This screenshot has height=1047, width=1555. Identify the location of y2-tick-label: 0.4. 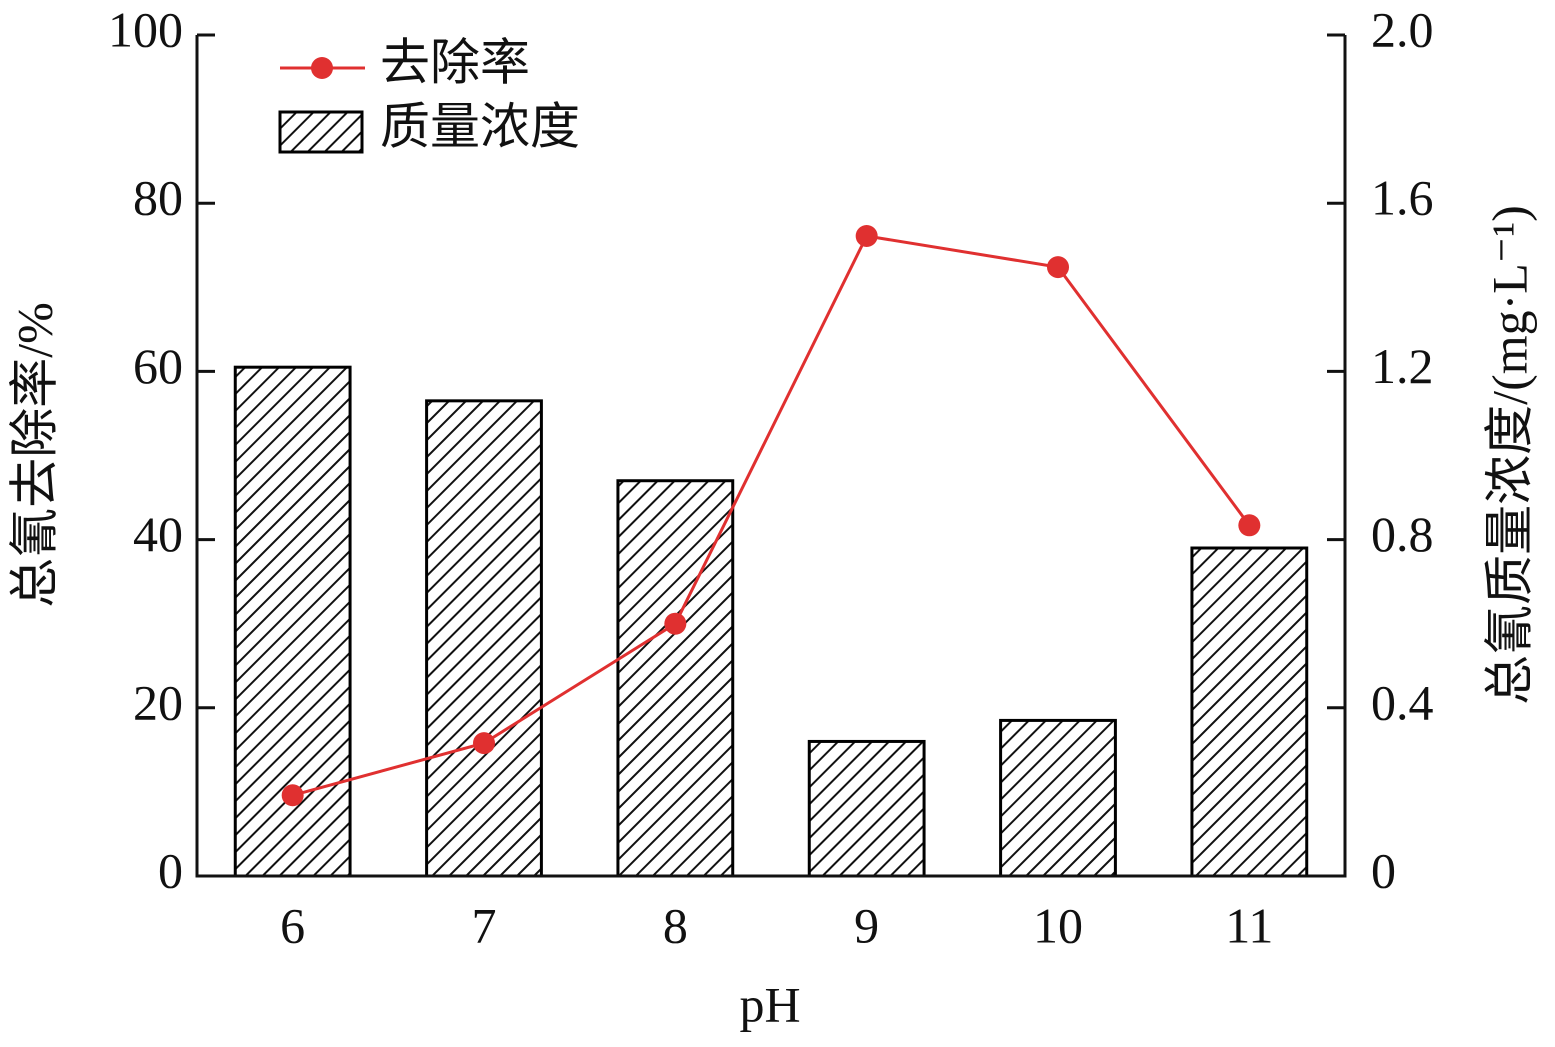
(1402, 702).